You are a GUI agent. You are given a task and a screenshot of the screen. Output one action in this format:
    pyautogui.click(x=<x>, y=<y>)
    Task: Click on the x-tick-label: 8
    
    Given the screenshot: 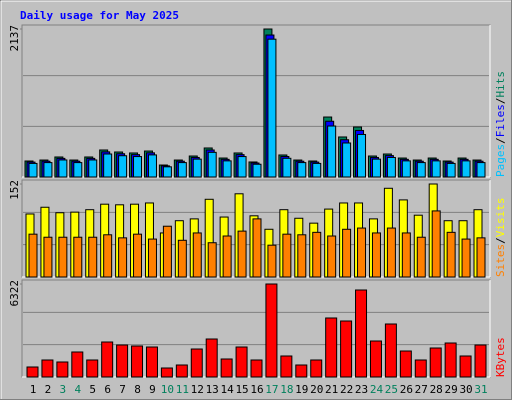 What is the action you would take?
    pyautogui.click(x=137, y=389)
    